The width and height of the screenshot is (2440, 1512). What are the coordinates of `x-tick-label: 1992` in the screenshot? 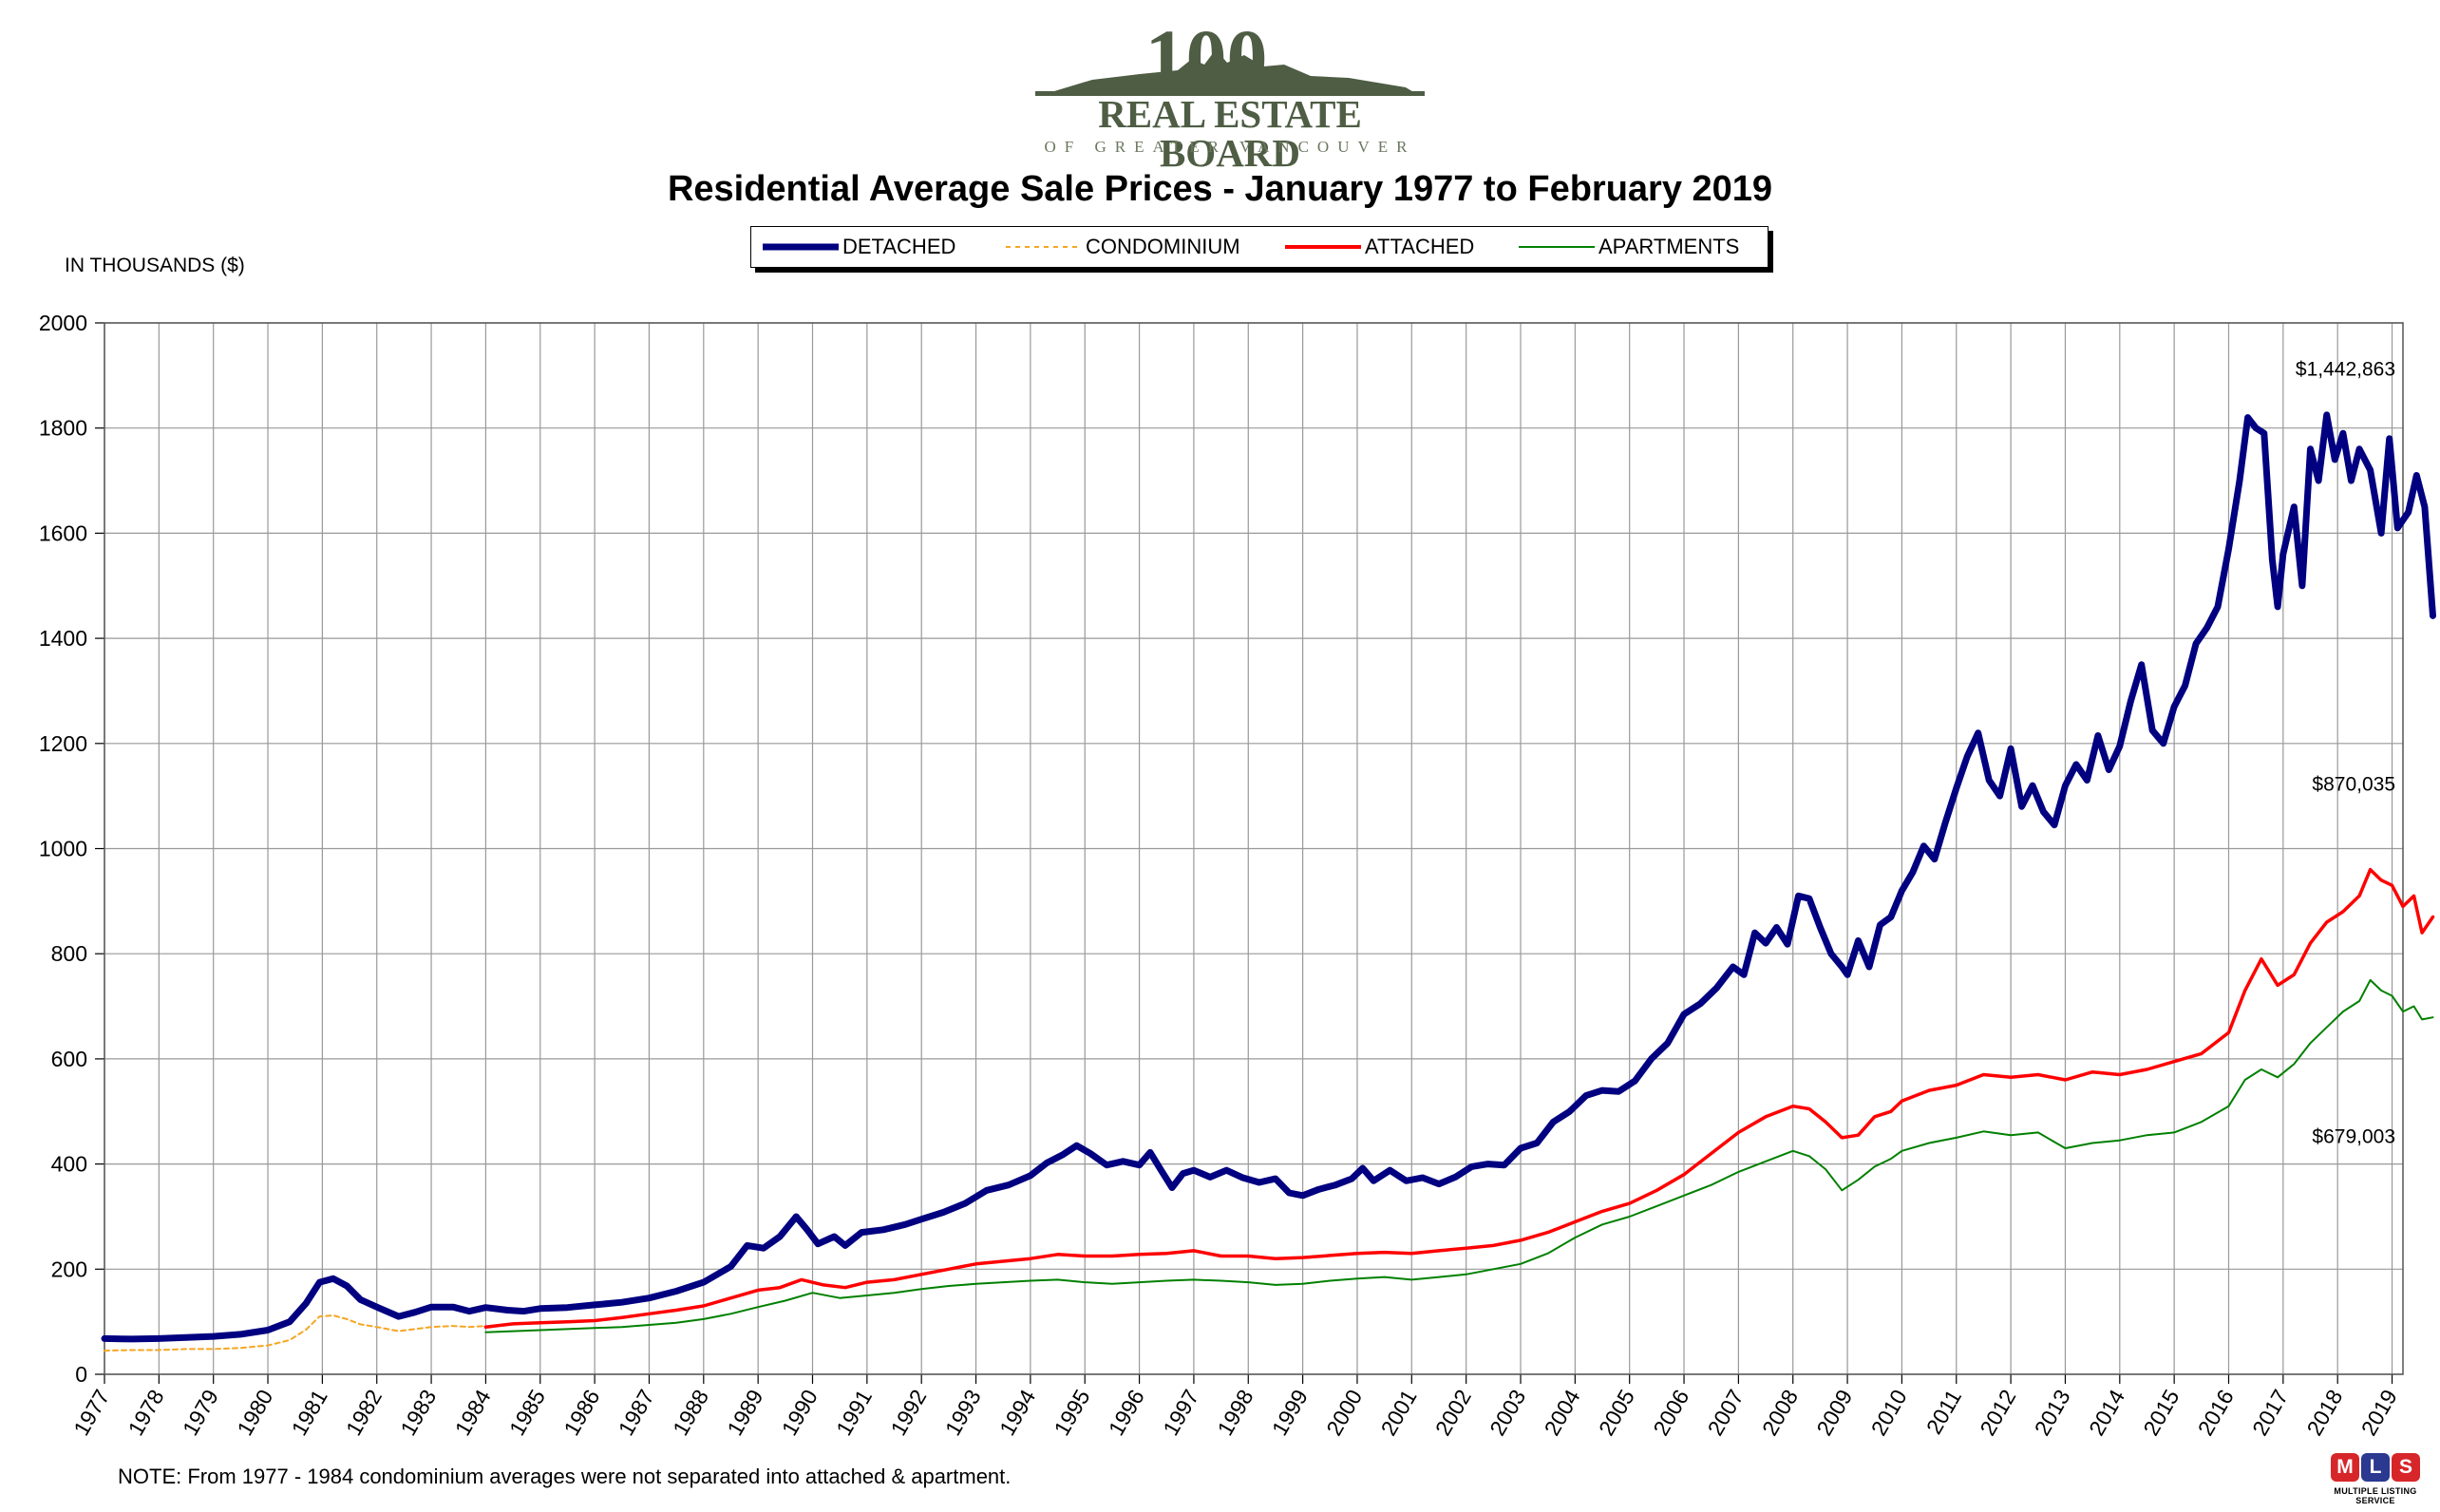 It's located at (908, 1413).